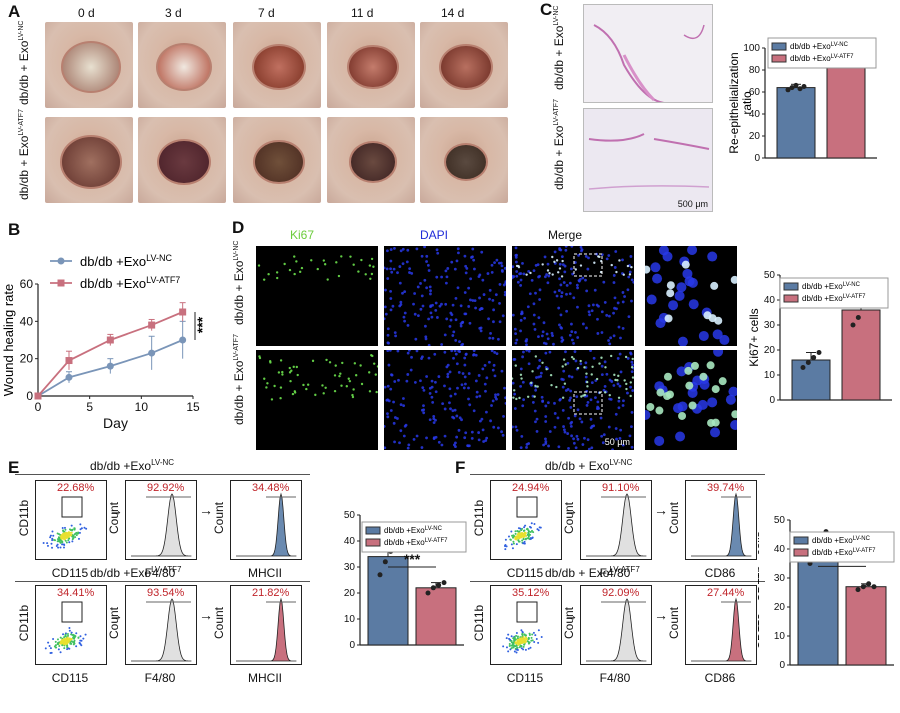 Image resolution: width=900 pixels, height=713 pixels. I want to click on panel-label-f: F, so click(460, 467).